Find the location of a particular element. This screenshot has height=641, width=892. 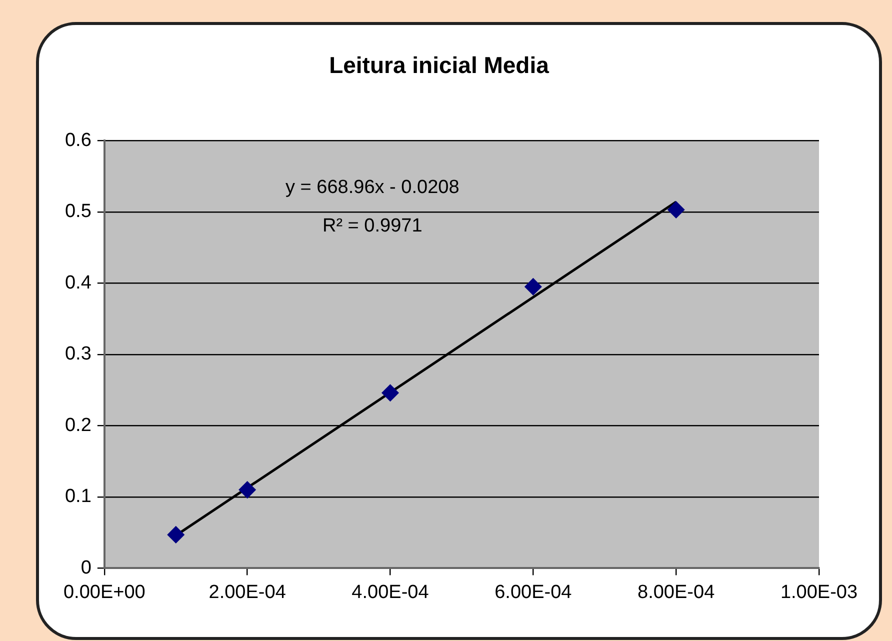

y-tick-label: 0 is located at coordinates (86, 567).